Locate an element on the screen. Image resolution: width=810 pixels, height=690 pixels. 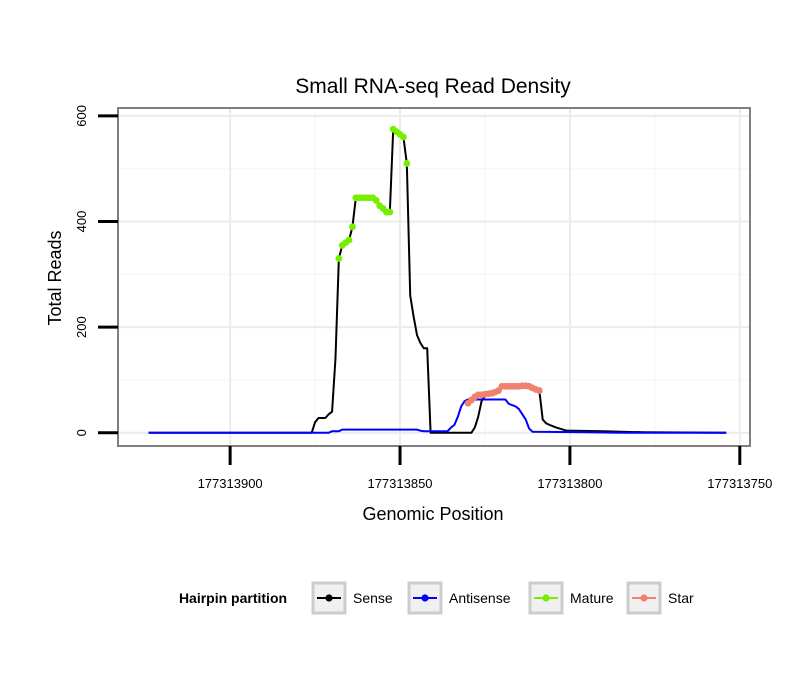
legend-swatch-point-mature is located at coordinates (546, 598).